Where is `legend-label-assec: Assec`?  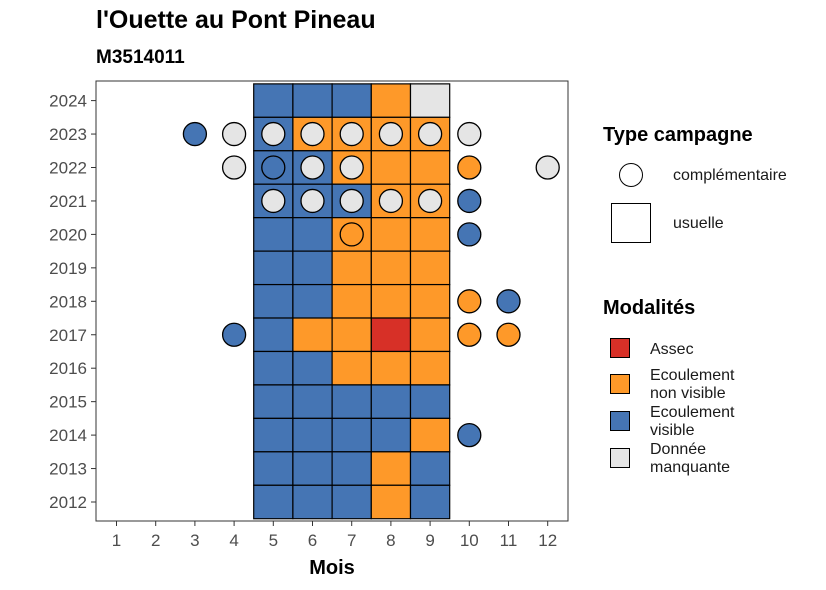
legend-label-assec: Assec is located at coordinates (672, 349).